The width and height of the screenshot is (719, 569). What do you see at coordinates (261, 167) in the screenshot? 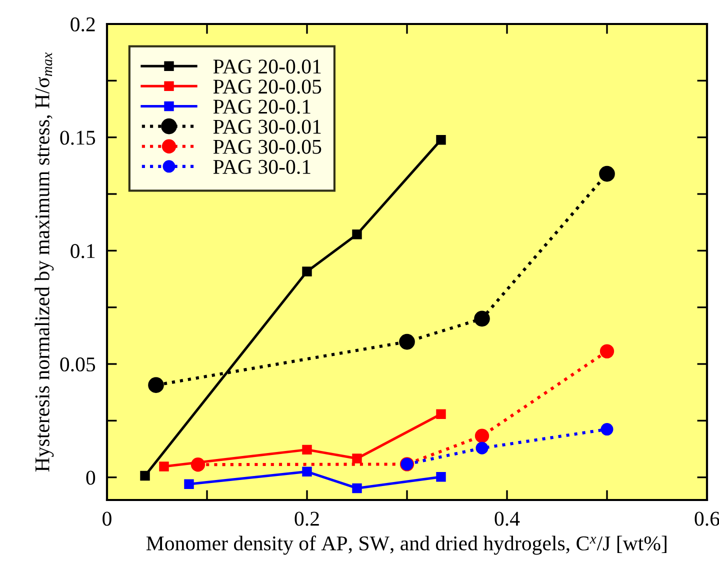
I see `legend-label: PAG 30-0.1` at bounding box center [261, 167].